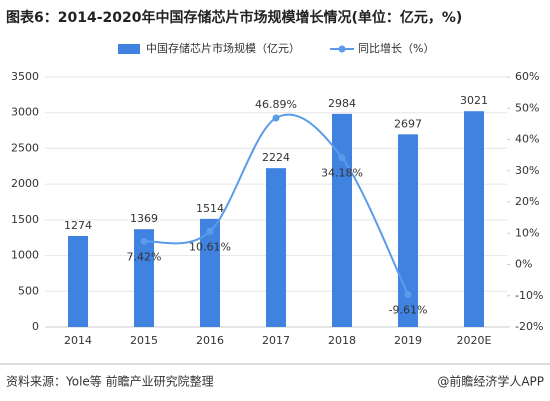 Image resolution: width=550 pixels, height=401 pixels. Describe the element at coordinates (342, 173) in the screenshot. I see `line-label: 34.18%` at that location.